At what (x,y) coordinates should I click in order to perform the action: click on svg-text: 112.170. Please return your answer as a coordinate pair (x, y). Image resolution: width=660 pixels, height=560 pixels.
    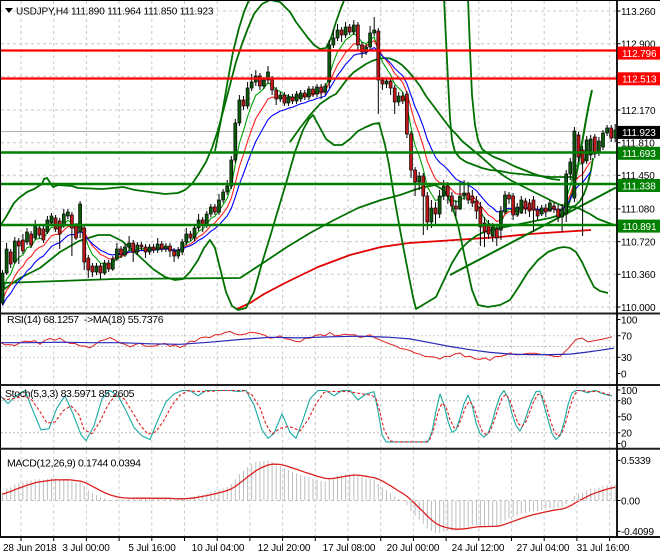
    Looking at the image, I should click on (638, 111).